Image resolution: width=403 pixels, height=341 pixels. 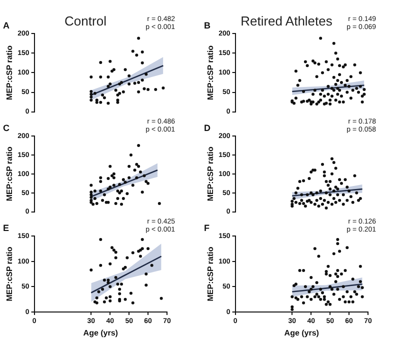 I want to click on x-axis-title: Age (yrs), so click(x=302, y=333).